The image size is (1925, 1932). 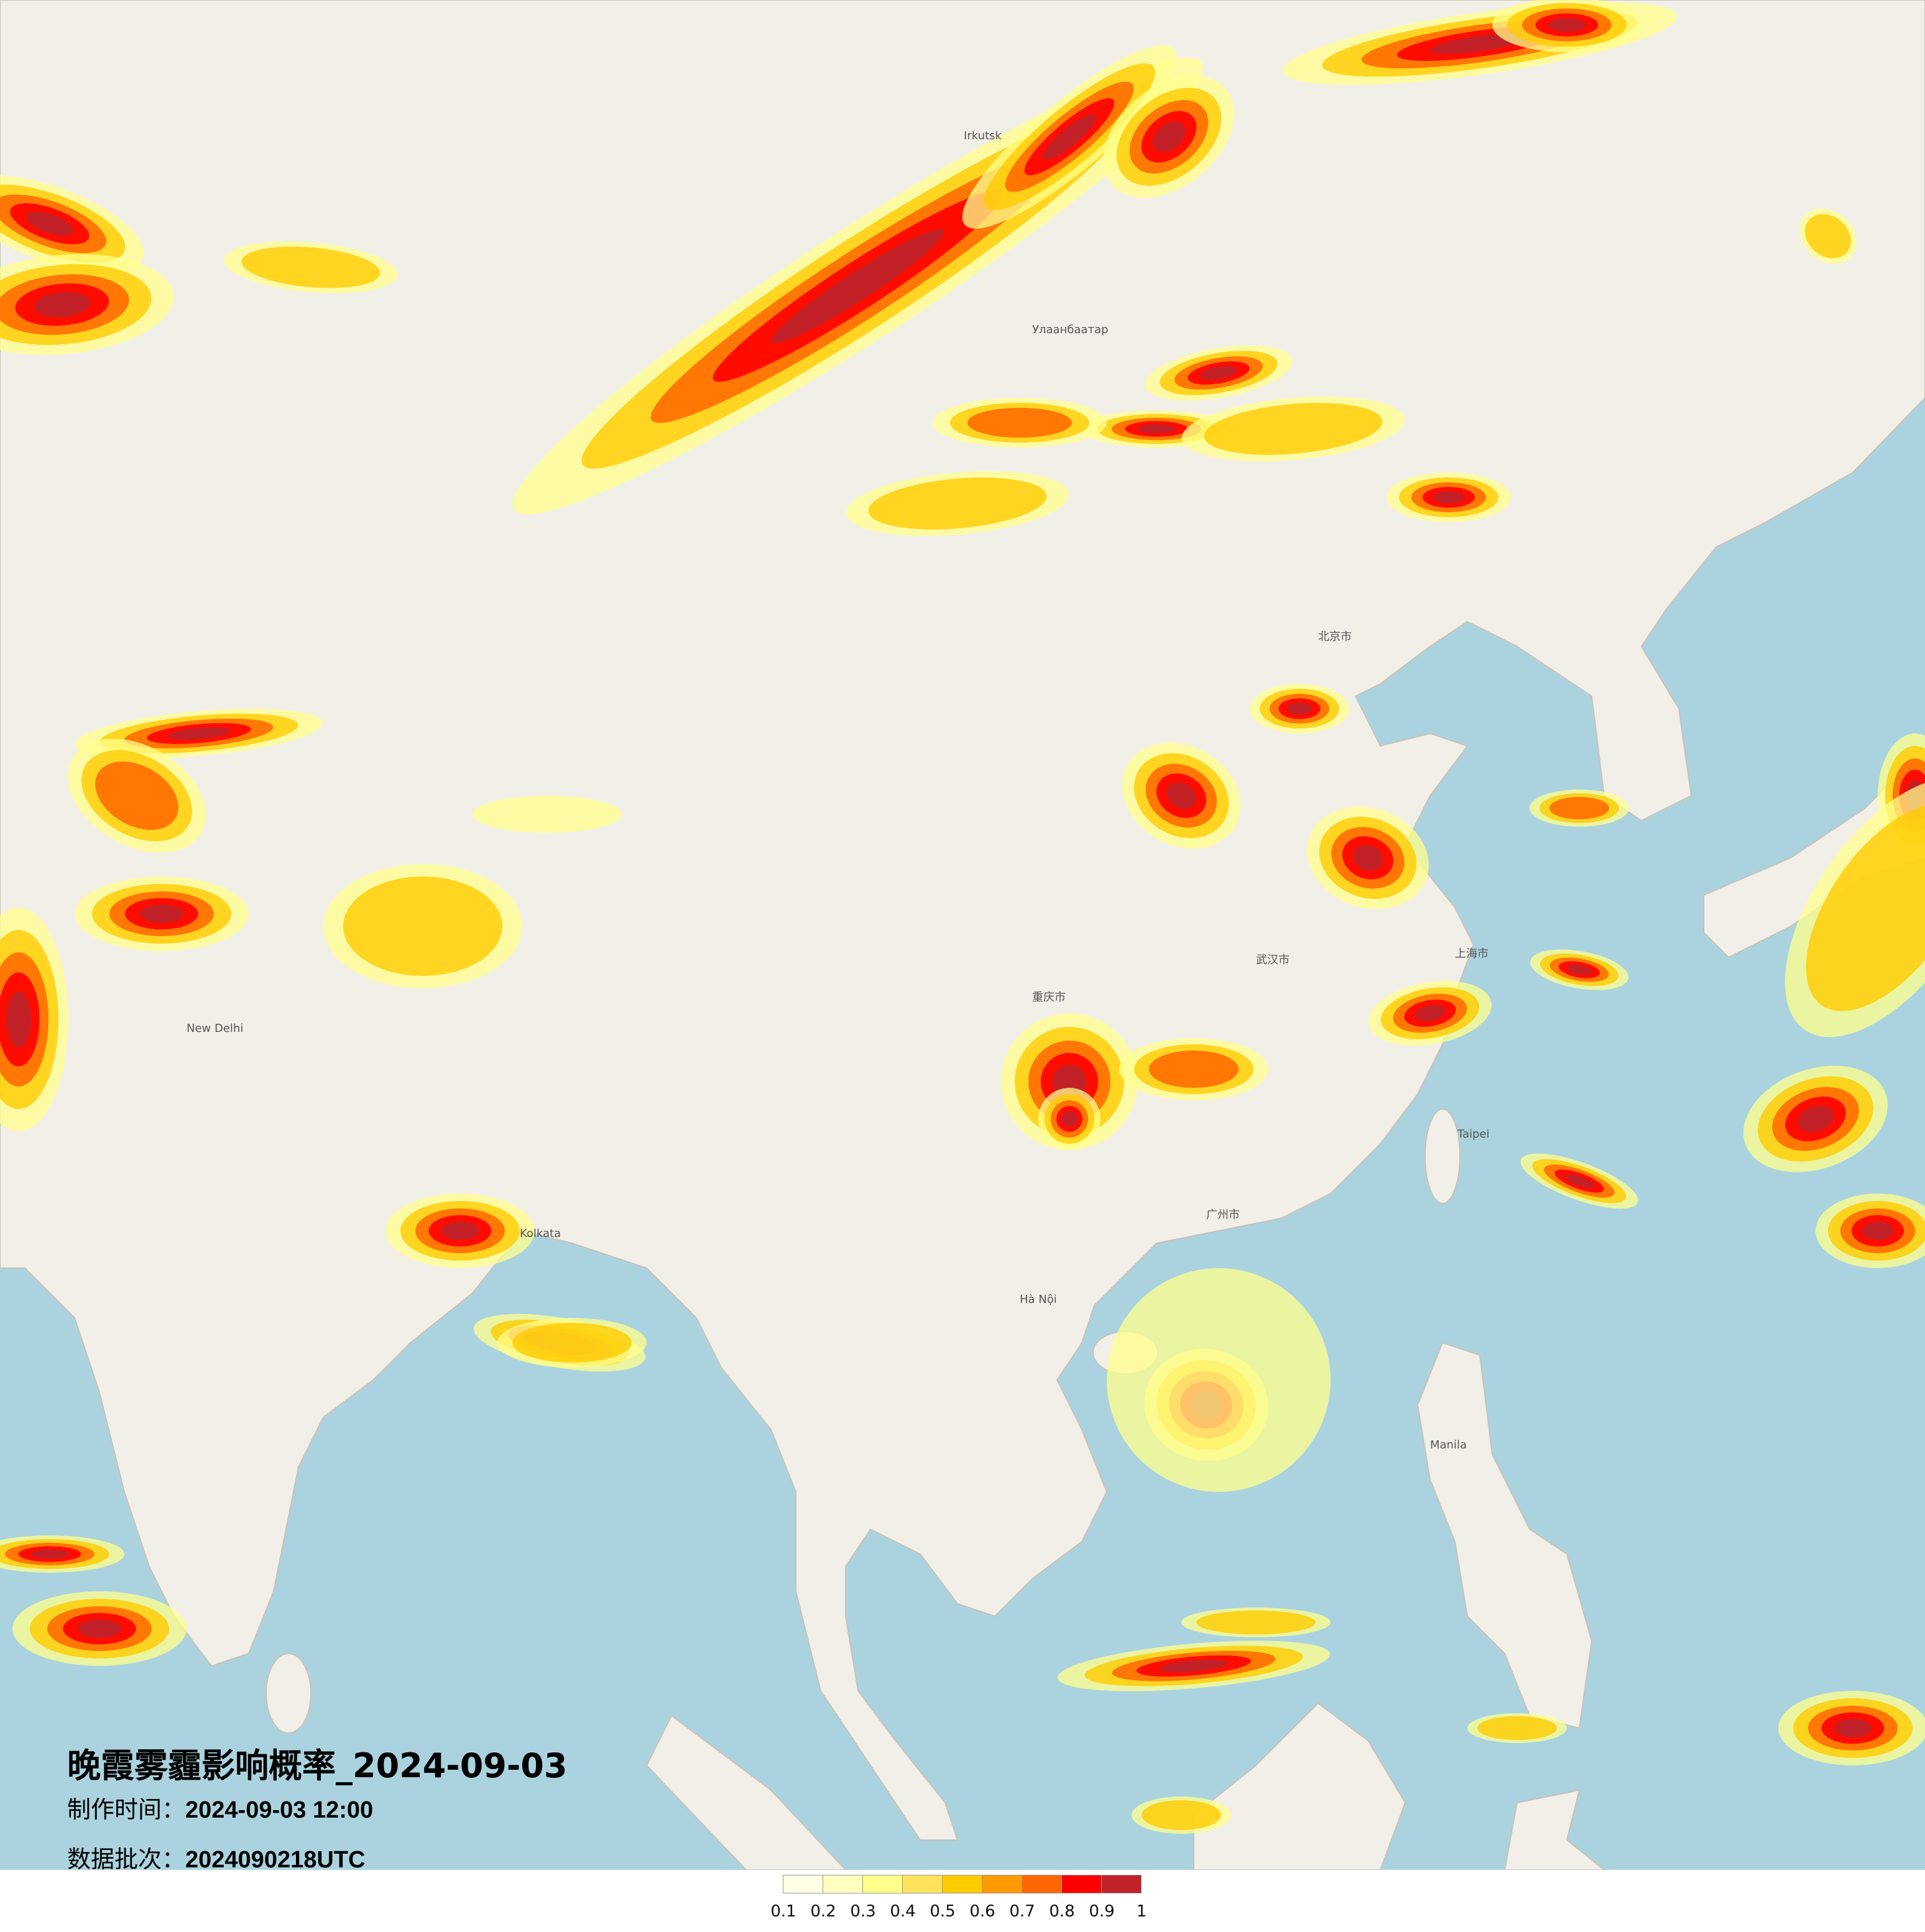 I want to click on color-legend, so click(x=962, y=1884).